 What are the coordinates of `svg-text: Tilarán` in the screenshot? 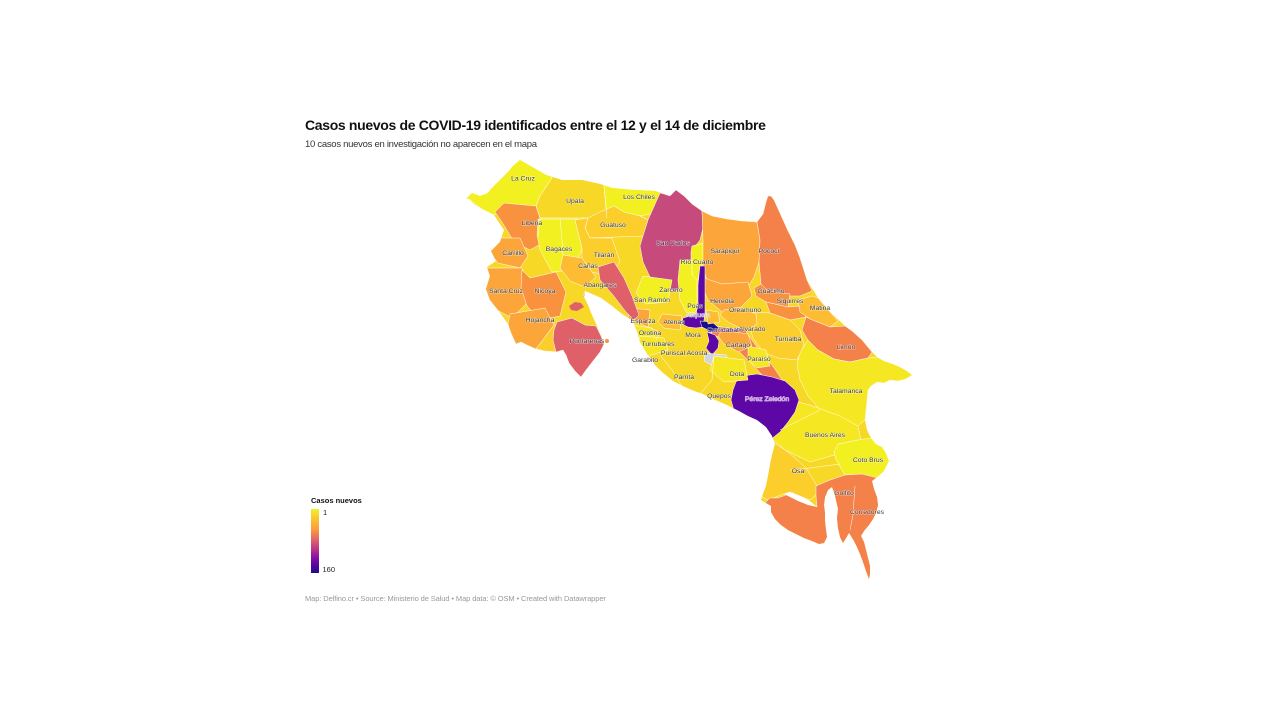 It's located at (604, 255).